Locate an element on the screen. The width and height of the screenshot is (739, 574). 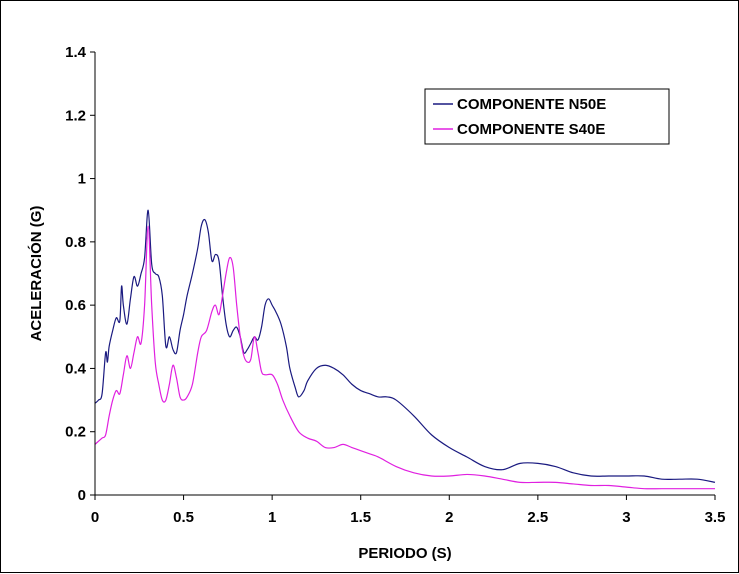
y-tick-label: 0 is located at coordinates (82, 495).